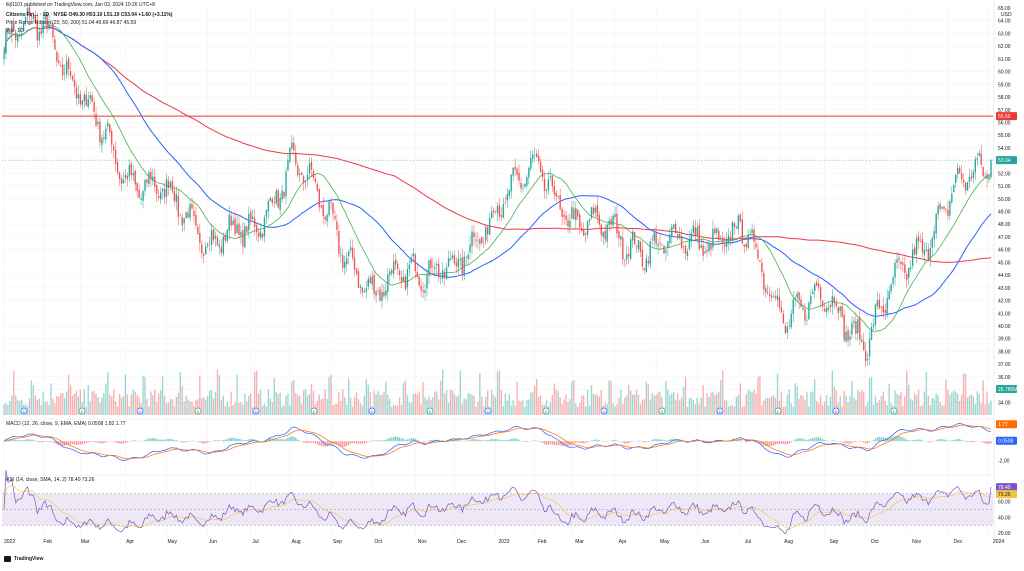 The image size is (1024, 571). What do you see at coordinates (378, 542) in the screenshot?
I see `time-tick-label: Oct` at bounding box center [378, 542].